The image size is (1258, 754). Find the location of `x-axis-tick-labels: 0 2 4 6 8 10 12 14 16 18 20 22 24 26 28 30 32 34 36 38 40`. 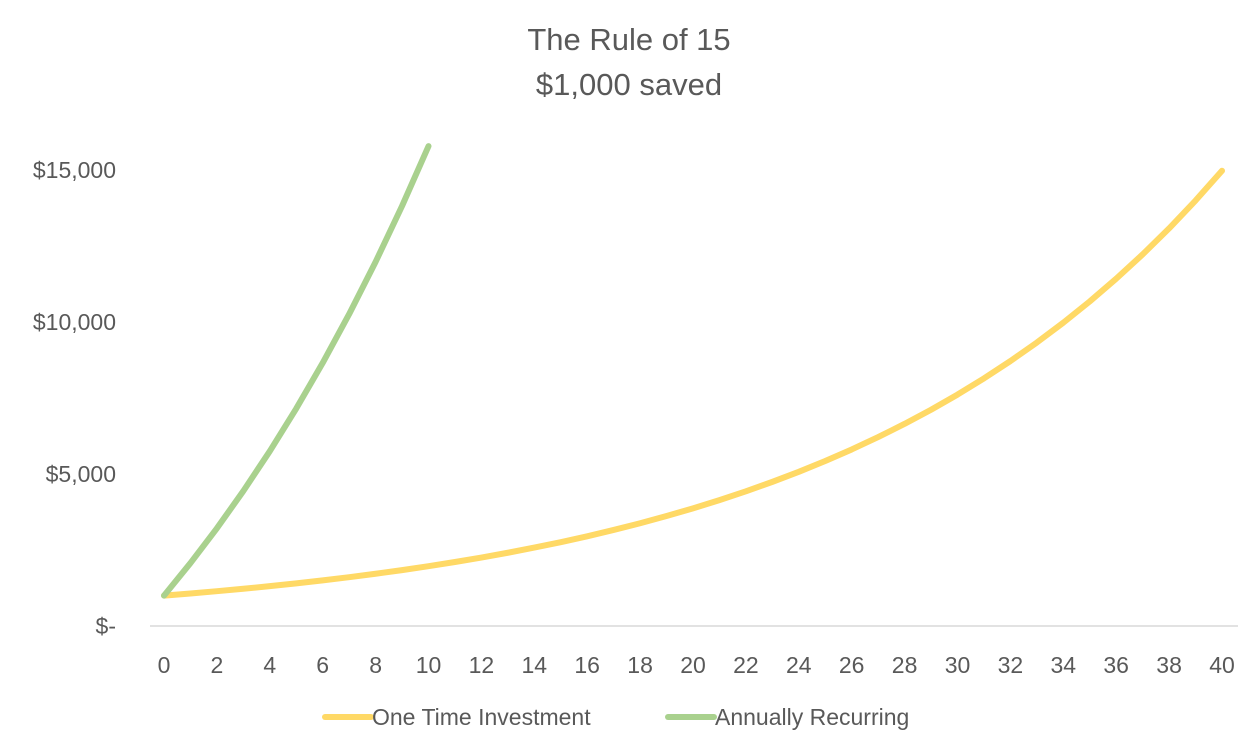

x-axis-tick-labels: 0 2 4 6 8 10 12 14 16 18 20 22 24 26 28 30 32 34 36 38 40 is located at coordinates (696, 665).